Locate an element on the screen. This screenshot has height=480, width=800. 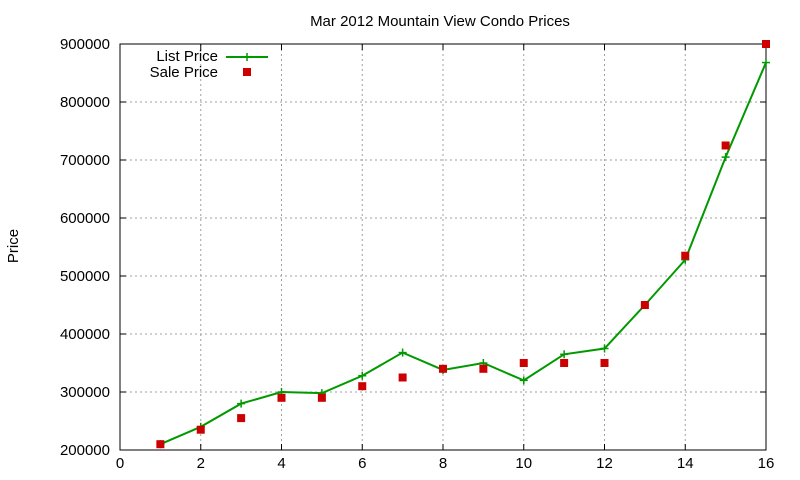
y-axis-label: Price is located at coordinates (13, 246).